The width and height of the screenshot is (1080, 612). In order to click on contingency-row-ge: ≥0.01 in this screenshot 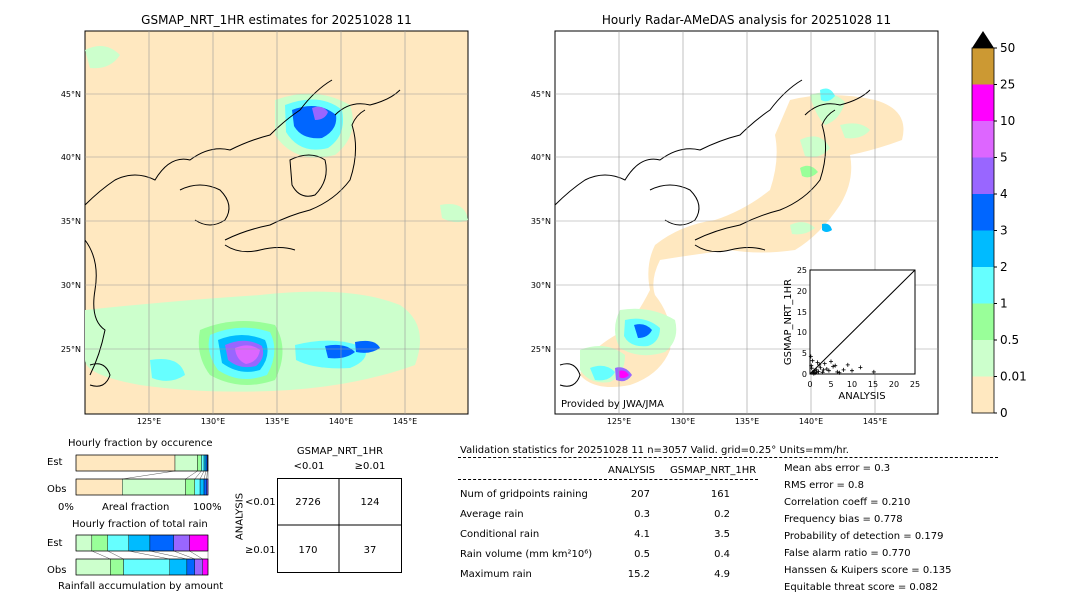, I will do `click(260, 550)`.